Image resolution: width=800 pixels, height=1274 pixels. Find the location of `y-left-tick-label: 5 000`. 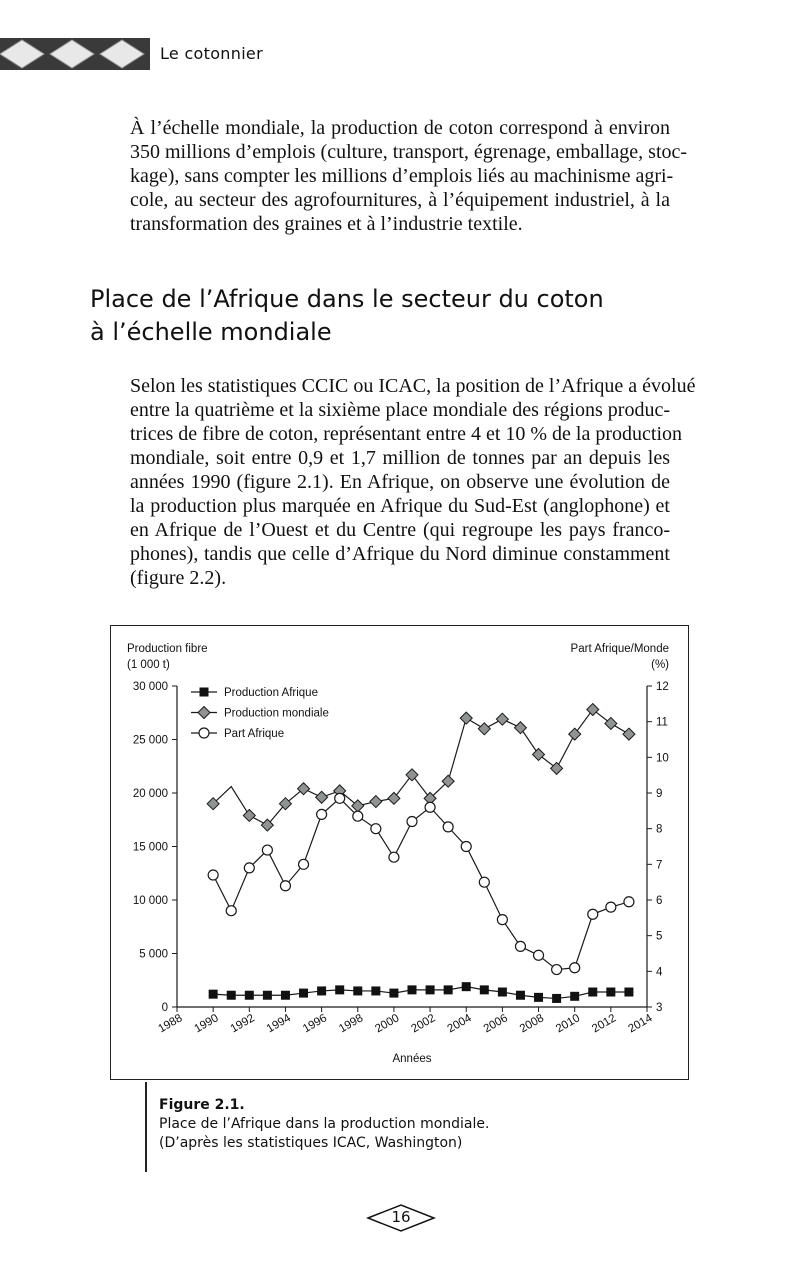

y-left-tick-label: 5 000 is located at coordinates (153, 955).